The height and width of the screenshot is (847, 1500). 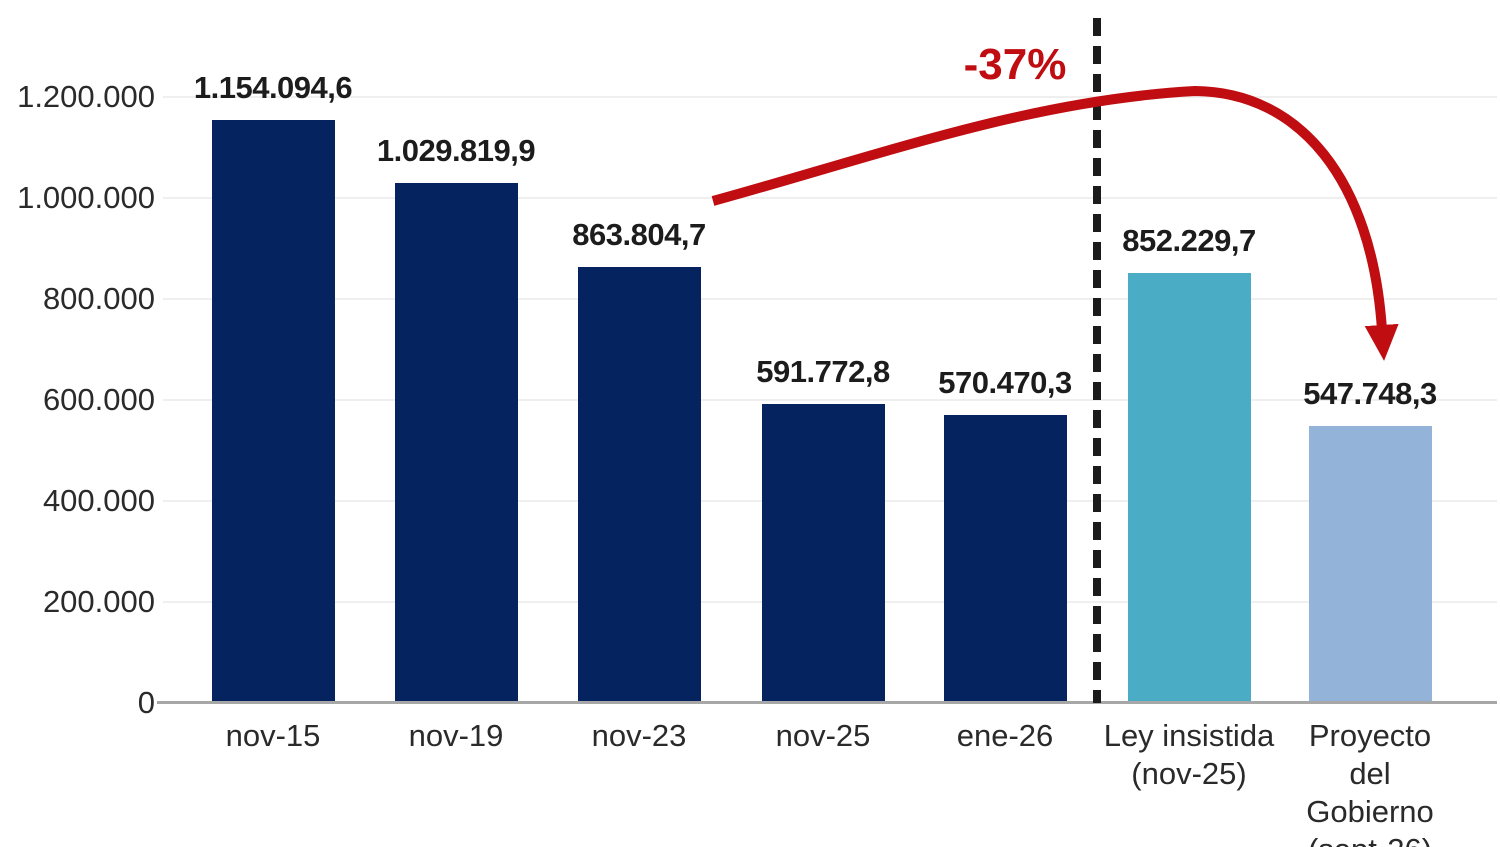 I want to click on percent-change-annotation: -37%, so click(x=1015, y=64).